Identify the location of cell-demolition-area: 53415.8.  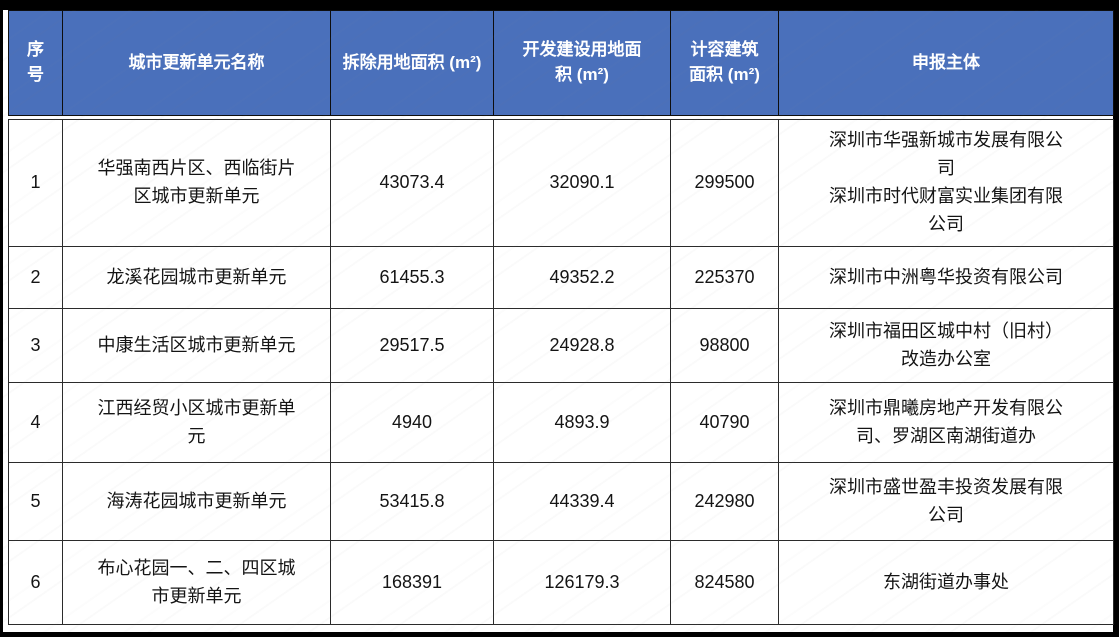
(412, 501).